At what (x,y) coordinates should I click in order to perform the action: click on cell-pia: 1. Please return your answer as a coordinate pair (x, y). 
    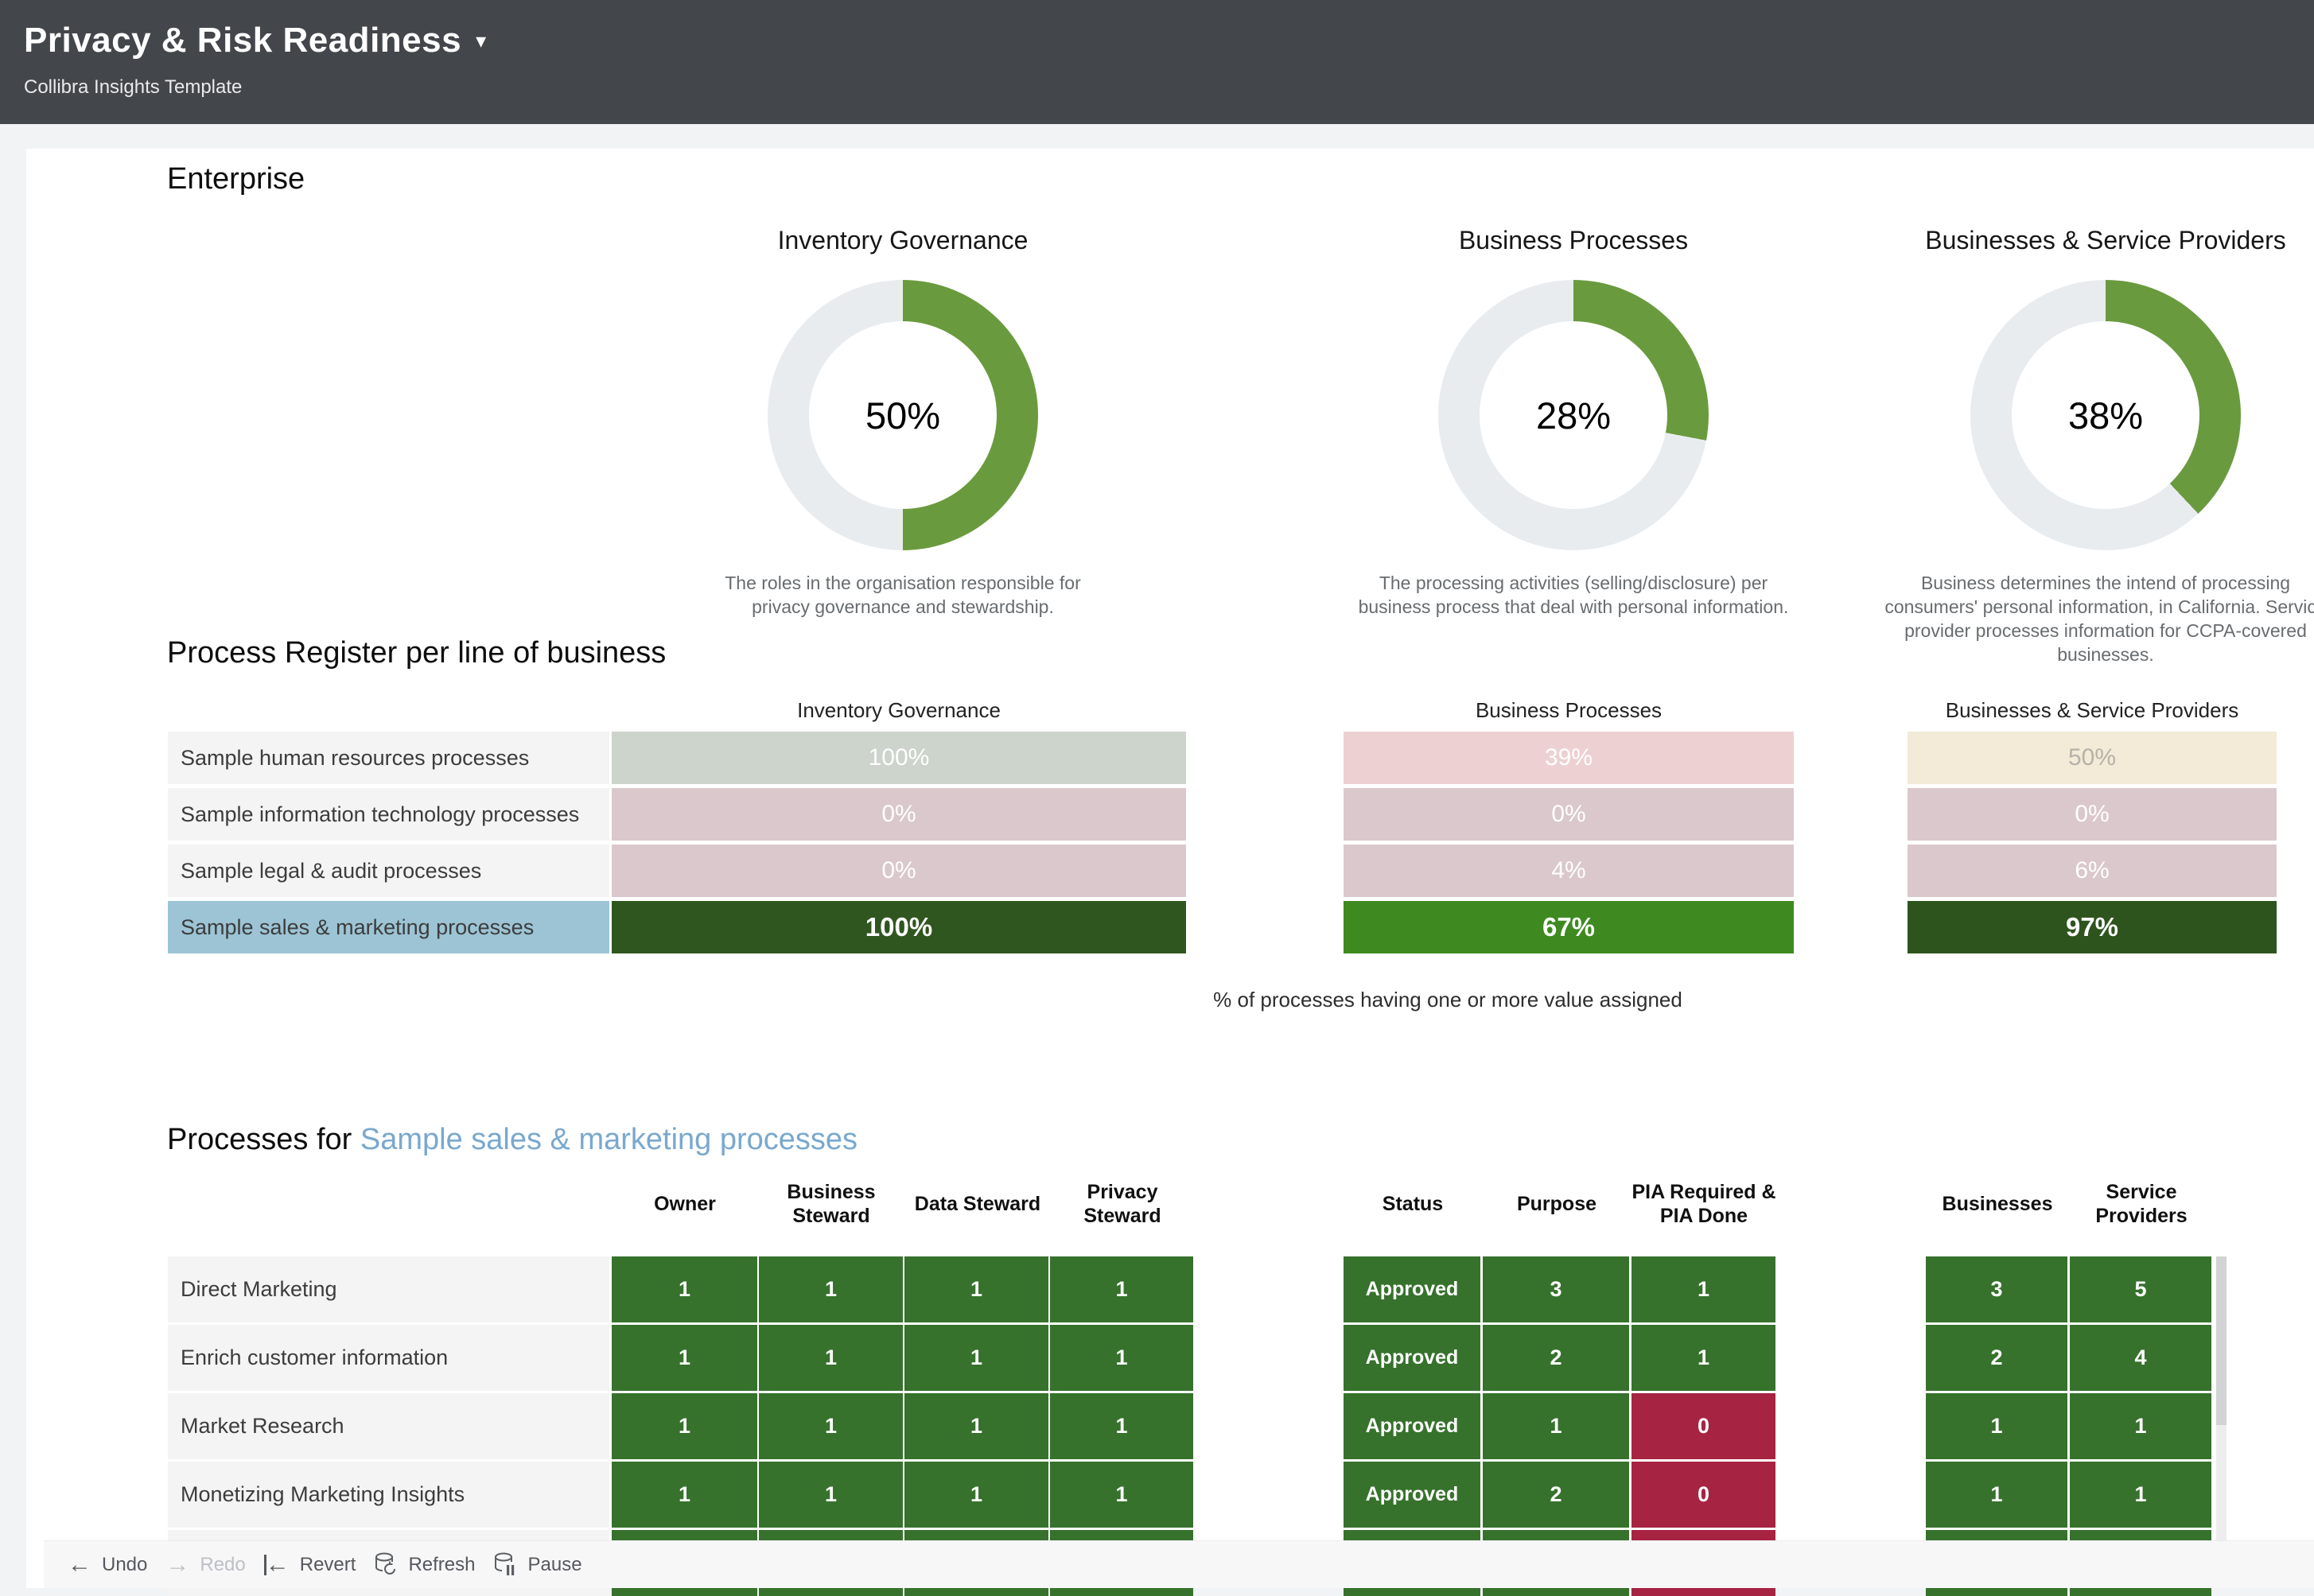
    Looking at the image, I should click on (1703, 1289).